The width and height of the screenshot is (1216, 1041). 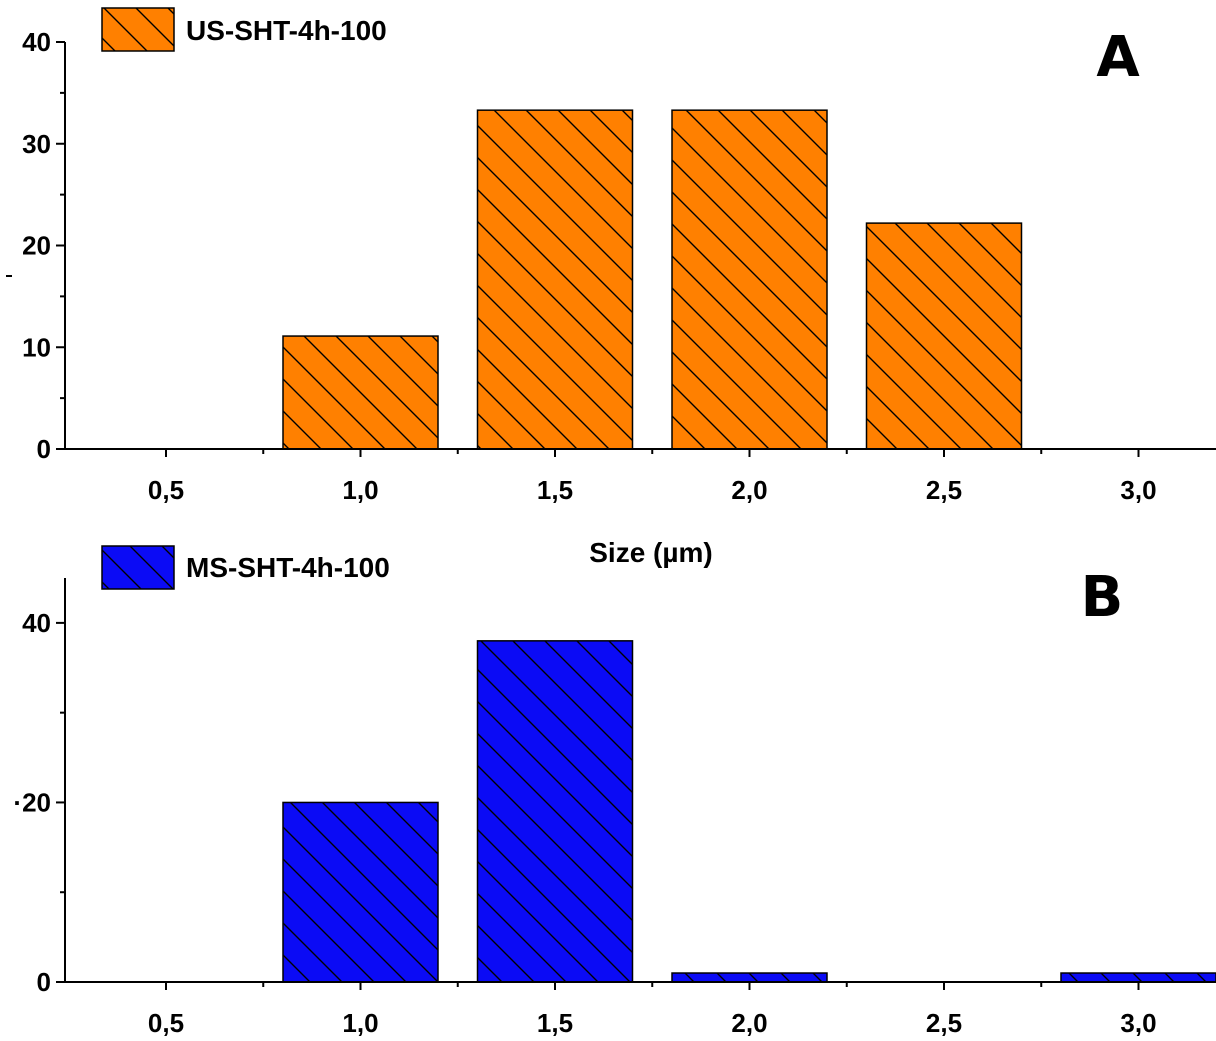 I want to click on legend-swatch-hatch-b, so click(x=138, y=567).